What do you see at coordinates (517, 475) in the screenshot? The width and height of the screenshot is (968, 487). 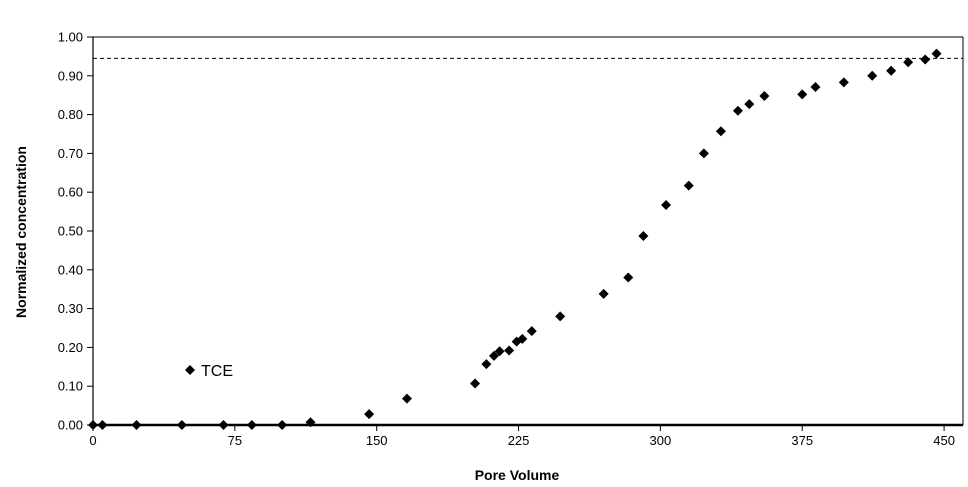 I see `x-axis-title: Pore Volume` at bounding box center [517, 475].